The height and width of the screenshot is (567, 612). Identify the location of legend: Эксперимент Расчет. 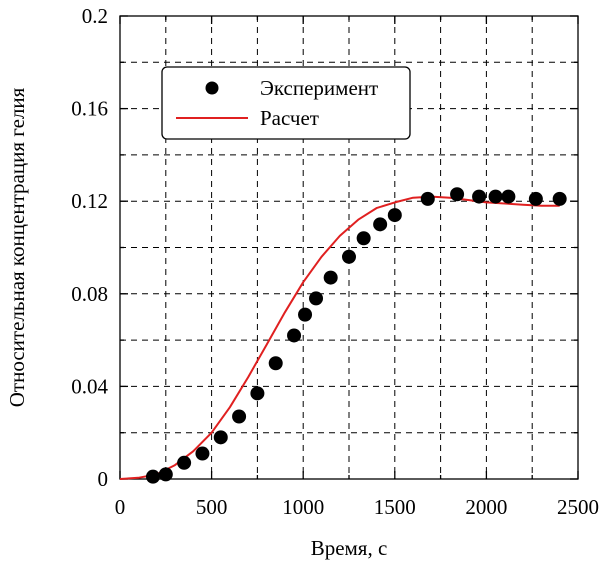
(286, 103).